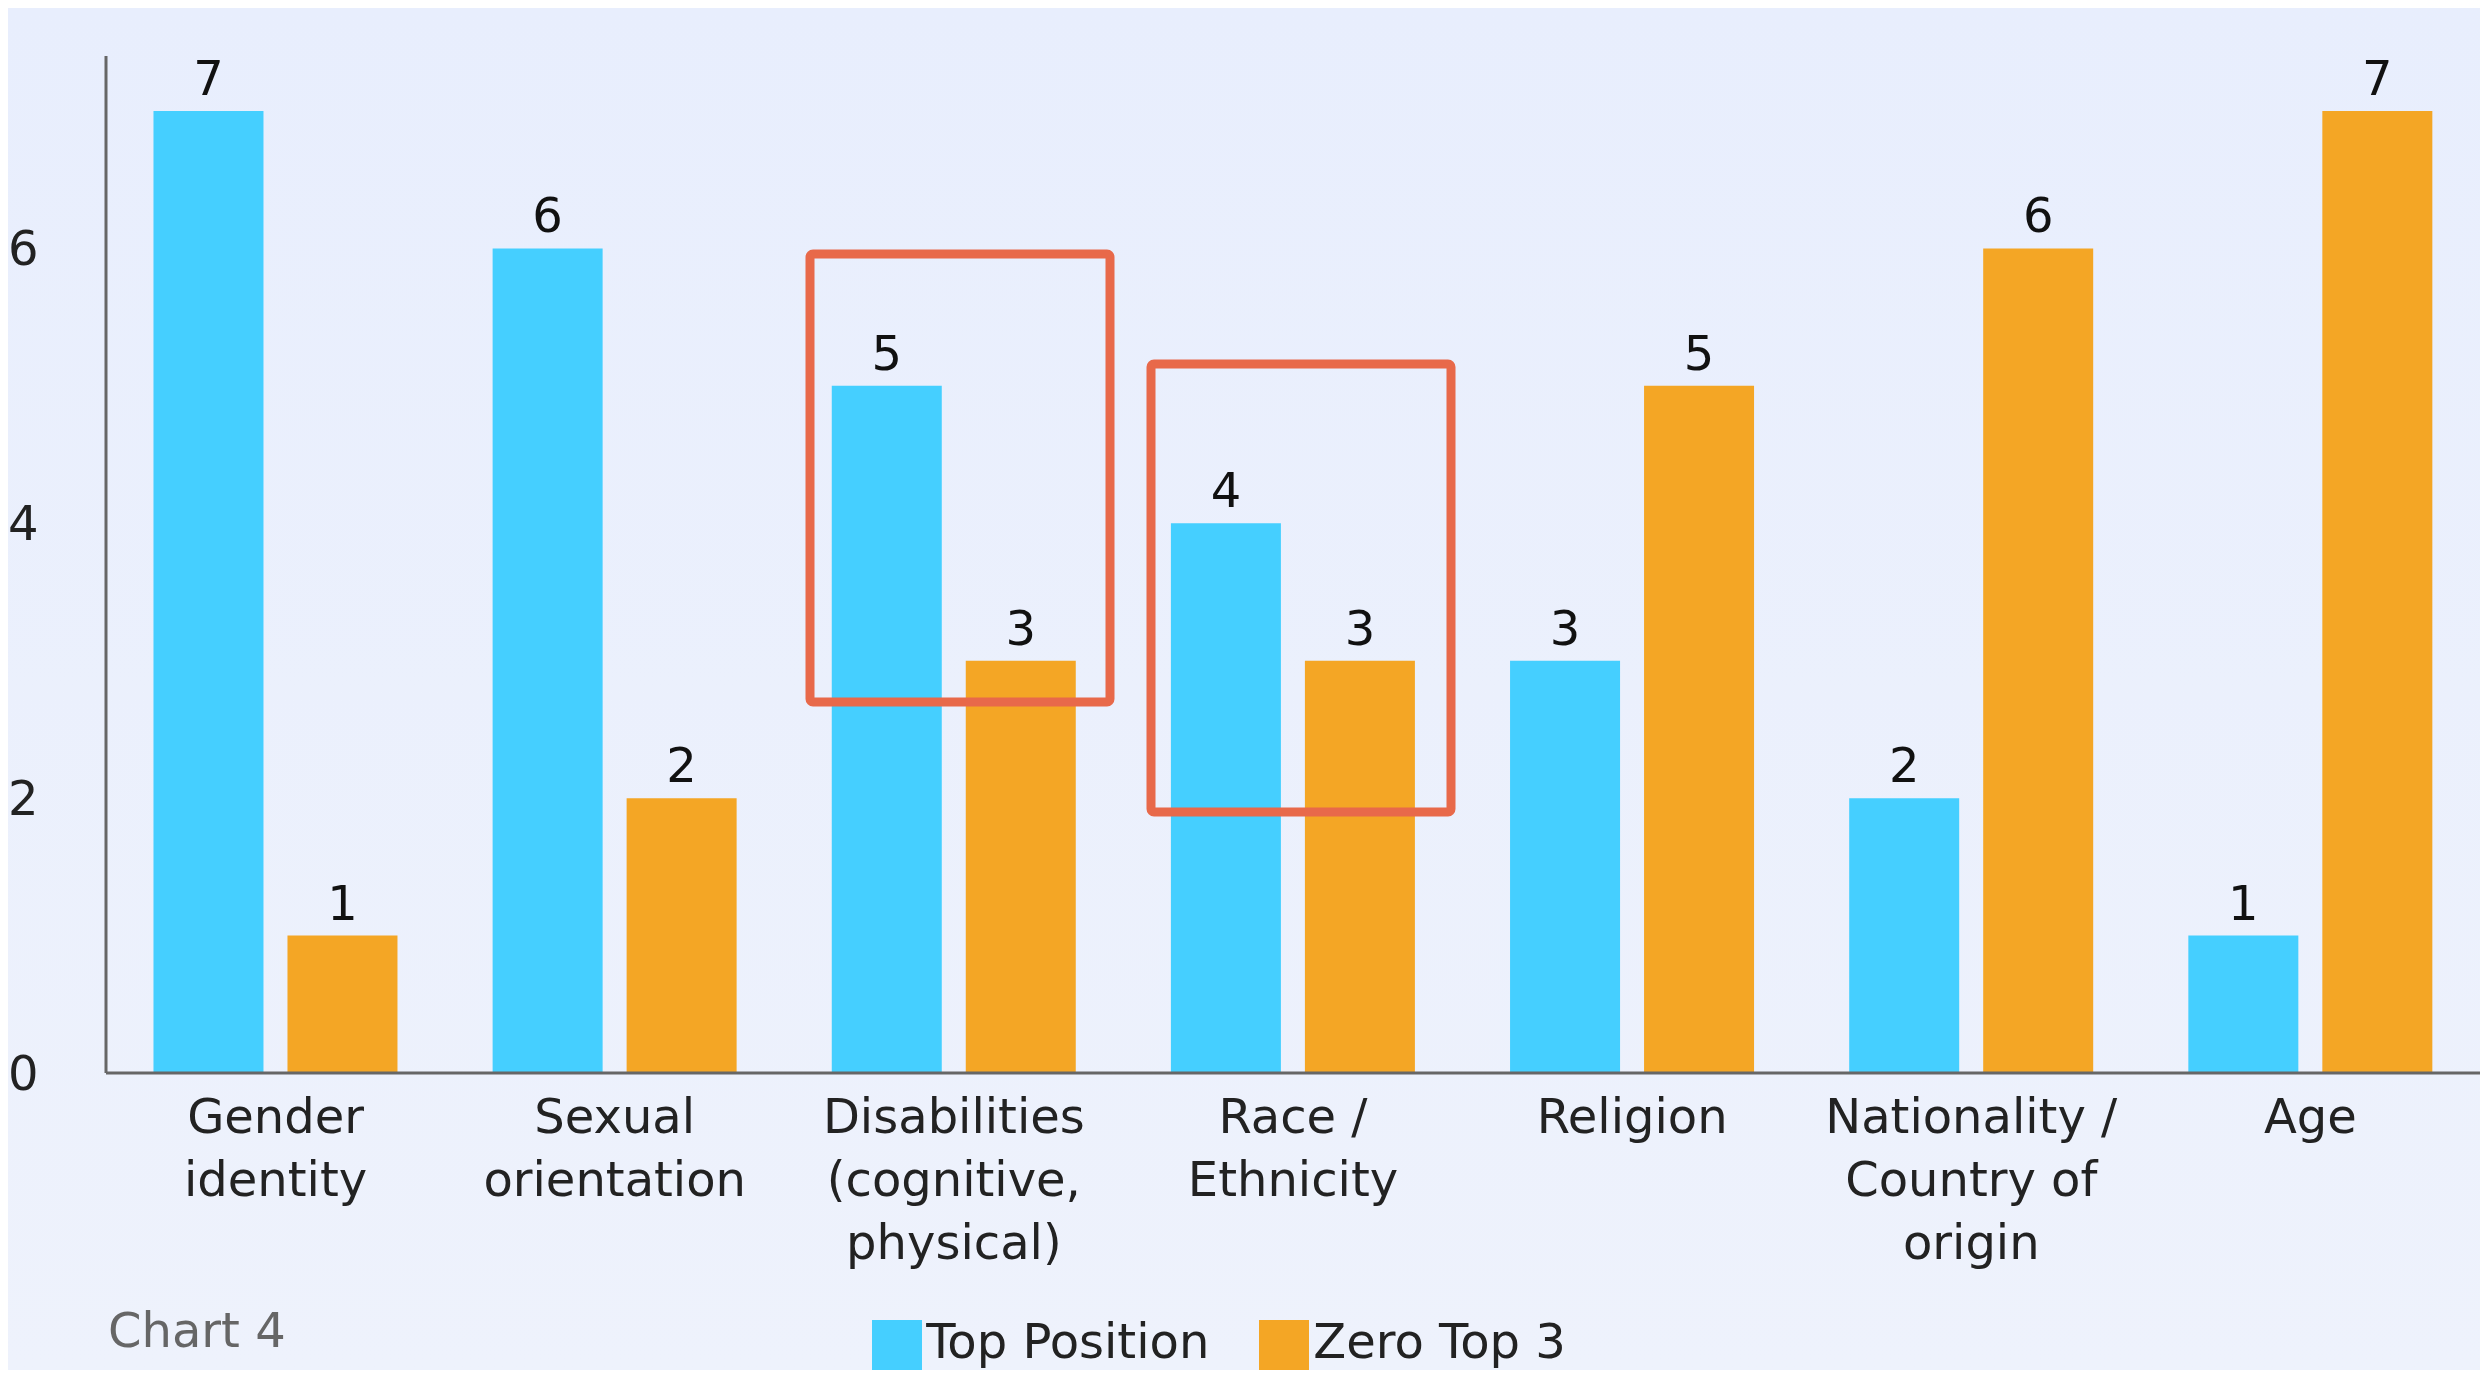 Image resolution: width=2488 pixels, height=1378 pixels. Describe the element at coordinates (1439, 1341) in the screenshot. I see `legend-label: Zero Top 3` at that location.